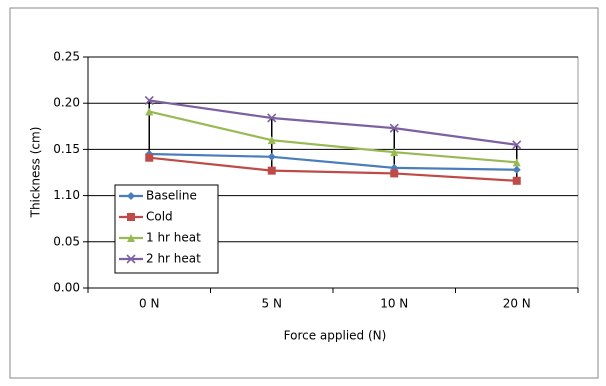 The image size is (606, 386). I want to click on legend: Baseline Cold 1 hr heat 2 hr heat, so click(166, 229).